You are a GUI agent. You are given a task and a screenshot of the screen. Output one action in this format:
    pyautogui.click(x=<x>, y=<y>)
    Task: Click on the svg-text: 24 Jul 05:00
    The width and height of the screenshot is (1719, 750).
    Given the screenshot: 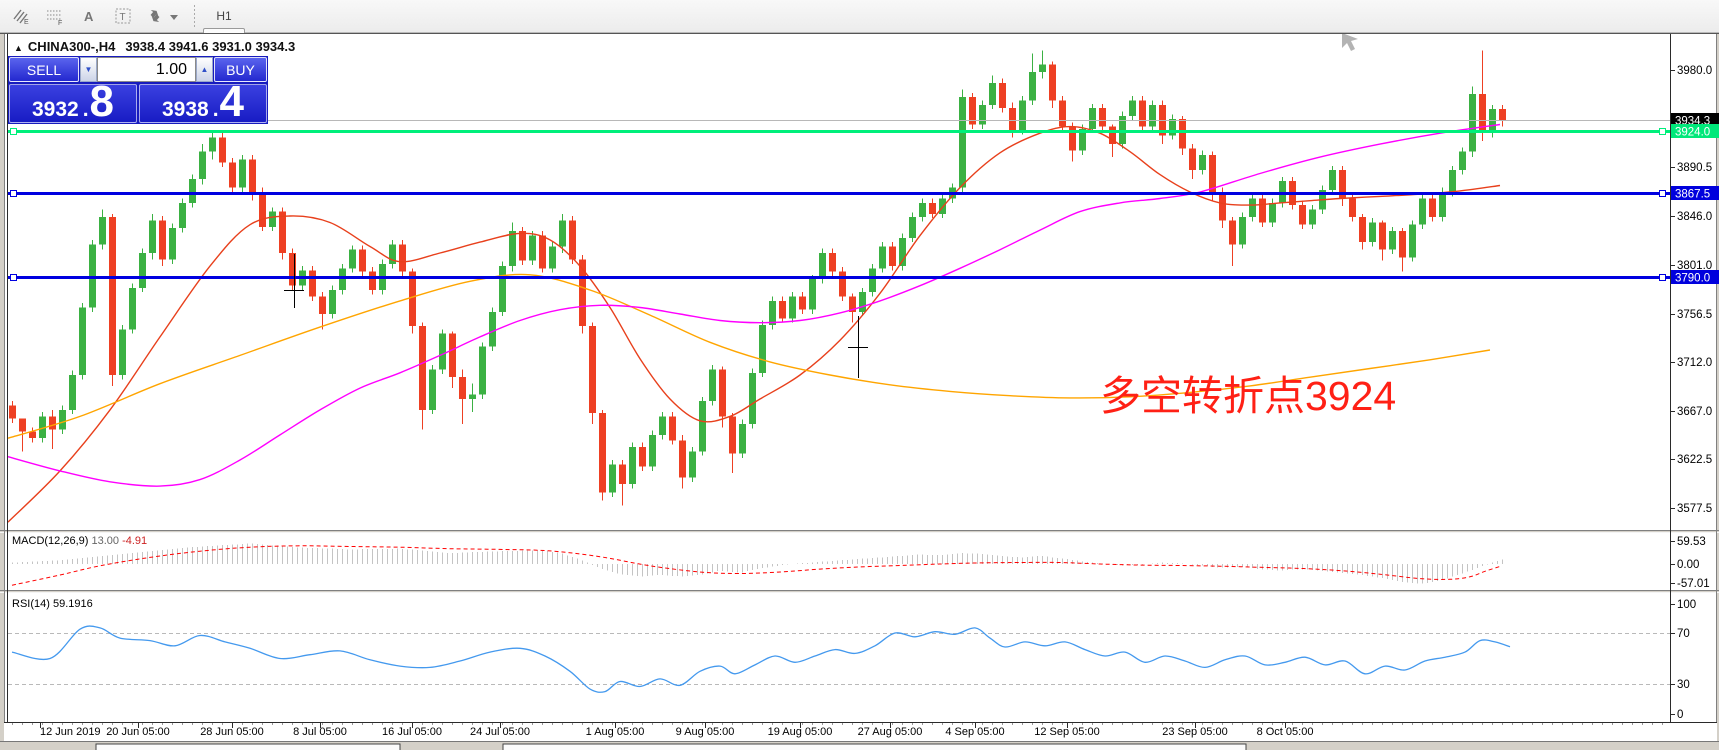 What is the action you would take?
    pyautogui.click(x=500, y=732)
    